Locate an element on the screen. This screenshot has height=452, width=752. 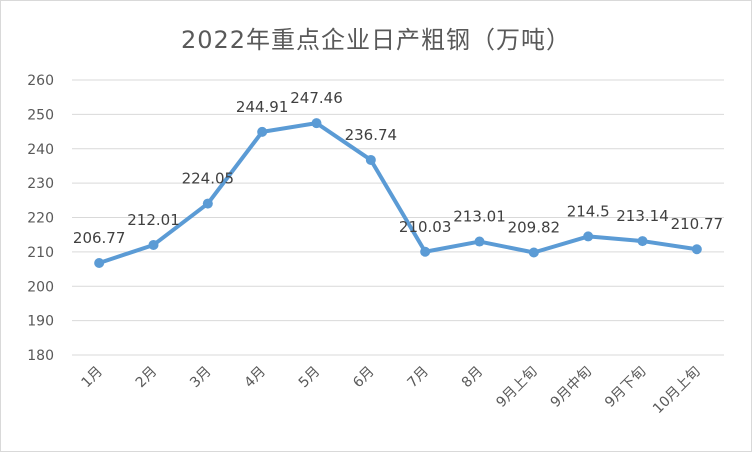
x-tick-label: 9月上旬 is located at coordinates (516, 387).